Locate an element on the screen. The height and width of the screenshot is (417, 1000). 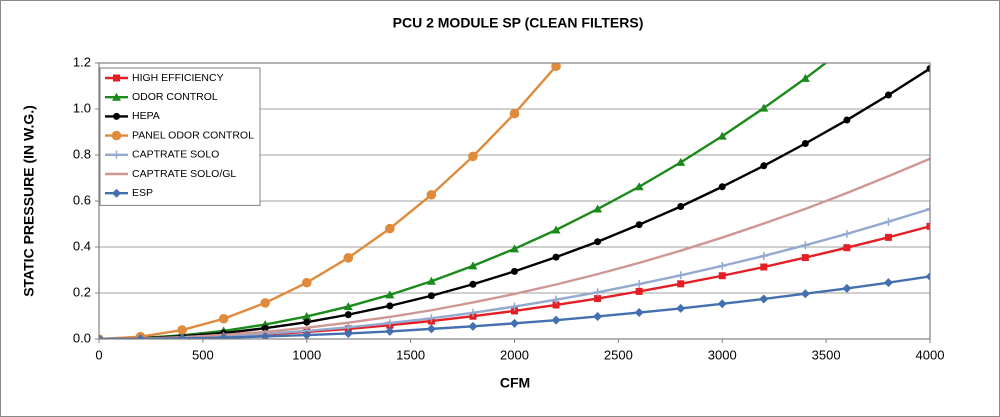
y-tick-label: 0.0 is located at coordinates (82, 337).